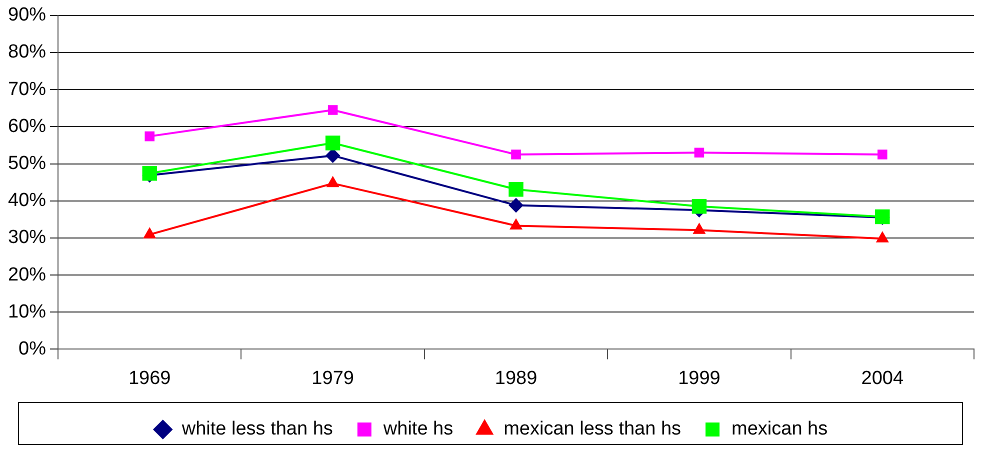  What do you see at coordinates (27, 15) in the screenshot?
I see `y-tick-label: 90%` at bounding box center [27, 15].